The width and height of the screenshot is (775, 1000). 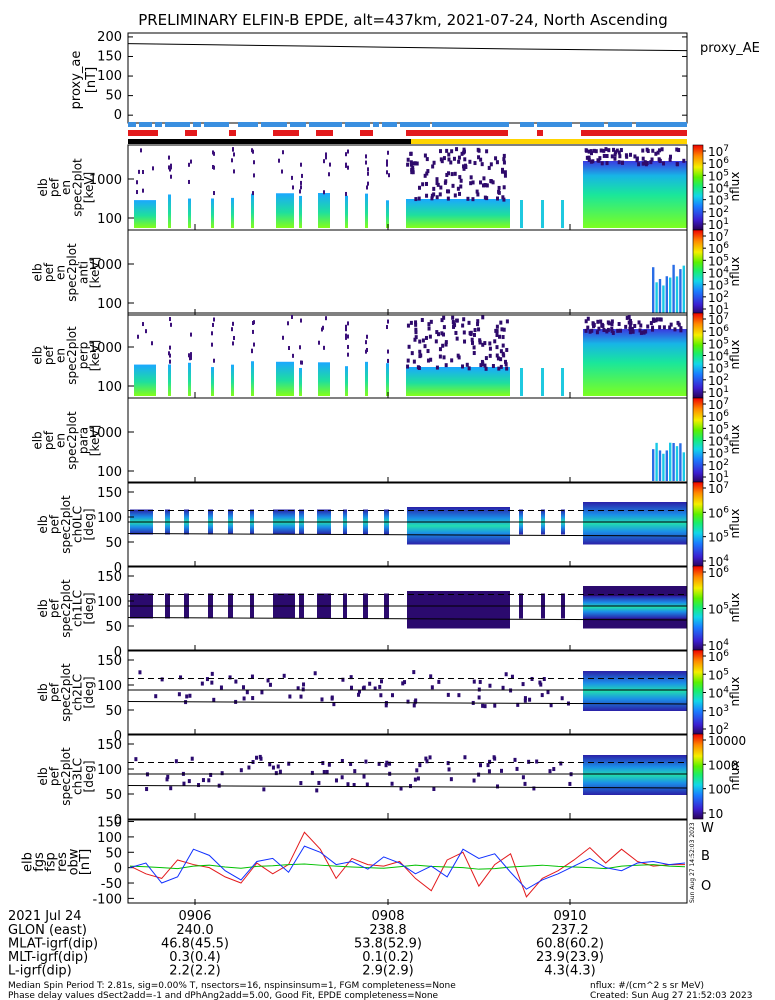 What do you see at coordinates (66, 776) in the screenshot?
I see `panel-ylabel: elbpefspec2plotch3LC[deg]` at bounding box center [66, 776].